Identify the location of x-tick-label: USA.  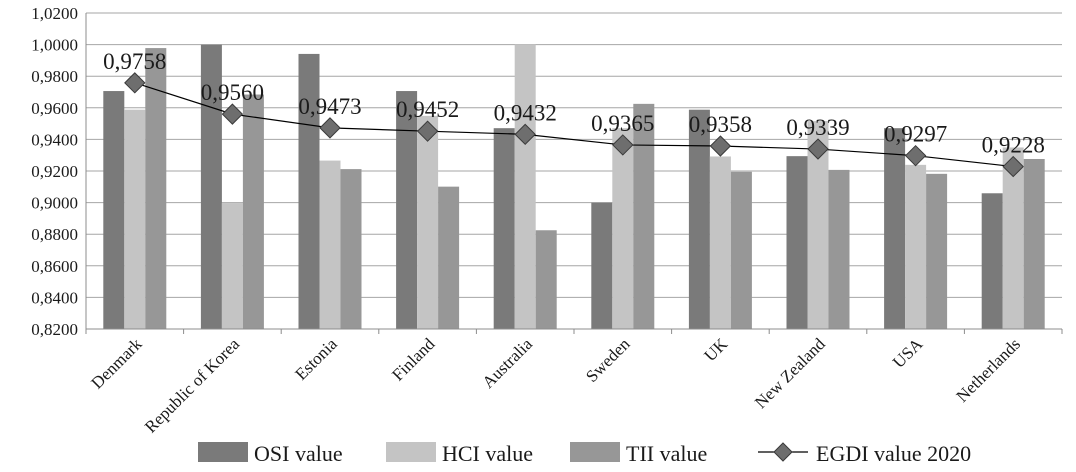
(908, 353).